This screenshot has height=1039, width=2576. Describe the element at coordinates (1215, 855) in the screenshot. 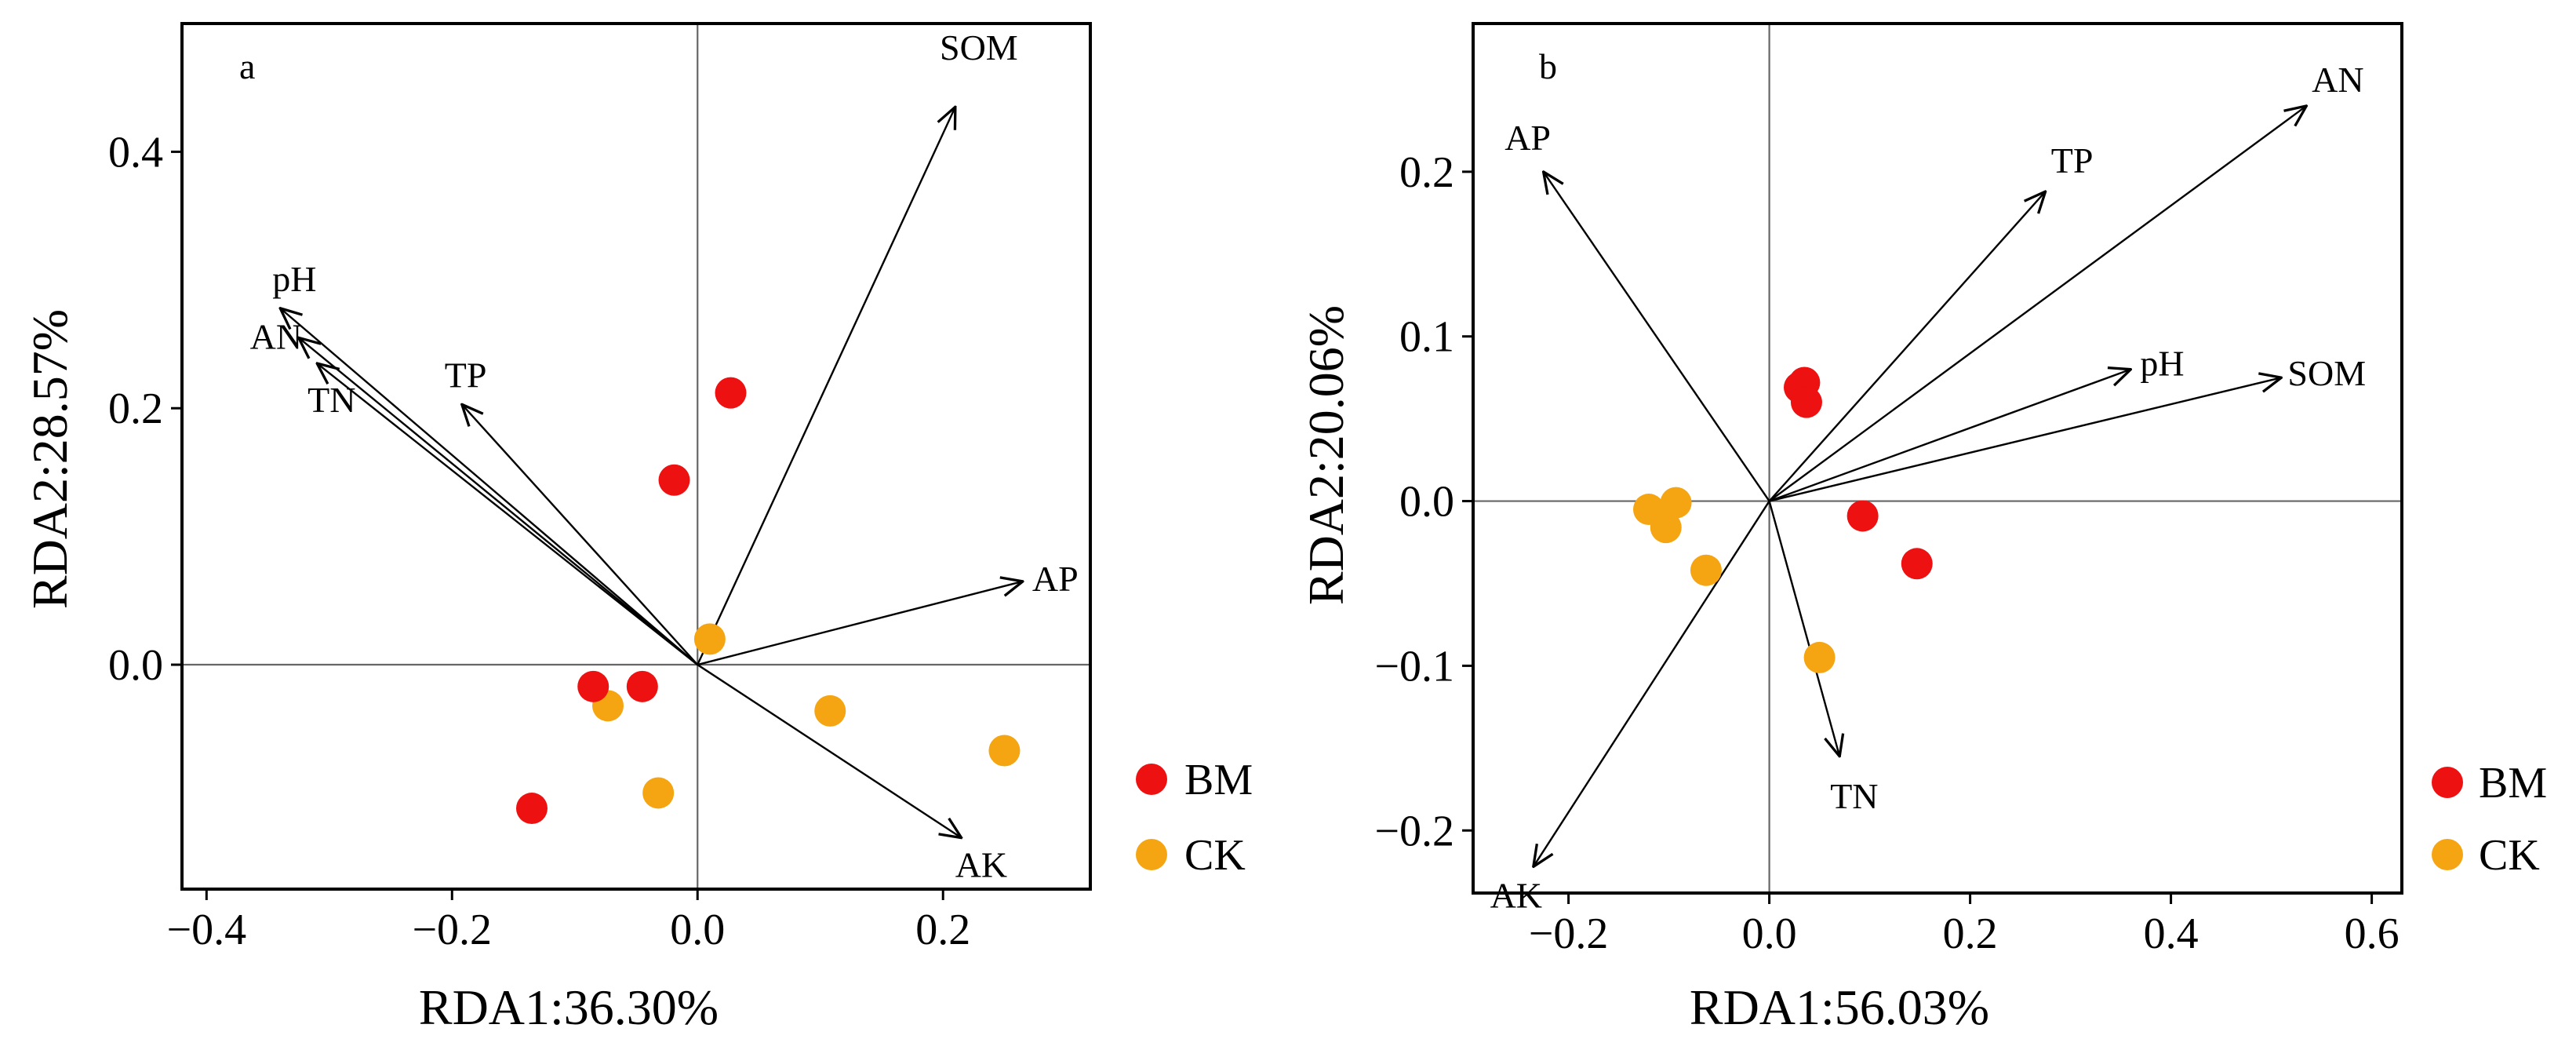

I see `legend-a-ck-label: CK` at that location.